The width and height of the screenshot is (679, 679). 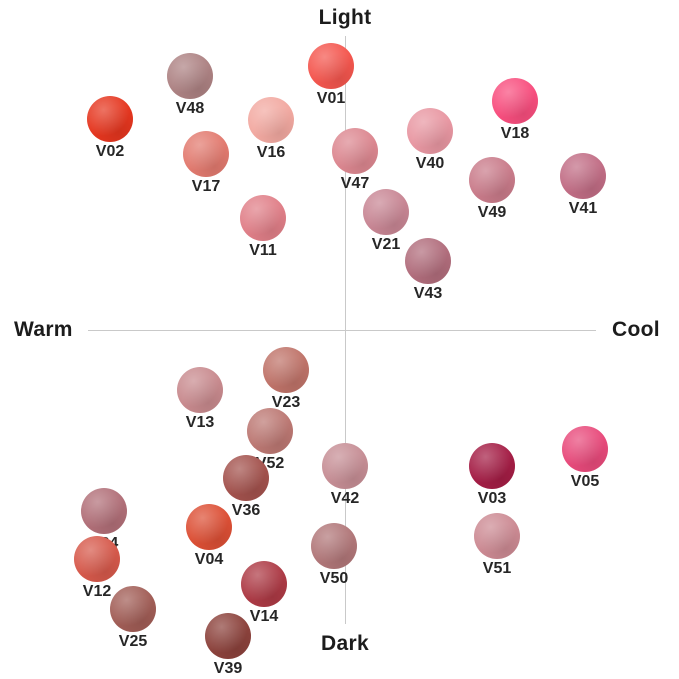 I want to click on axis-label-warm: Warm, so click(x=43, y=329).